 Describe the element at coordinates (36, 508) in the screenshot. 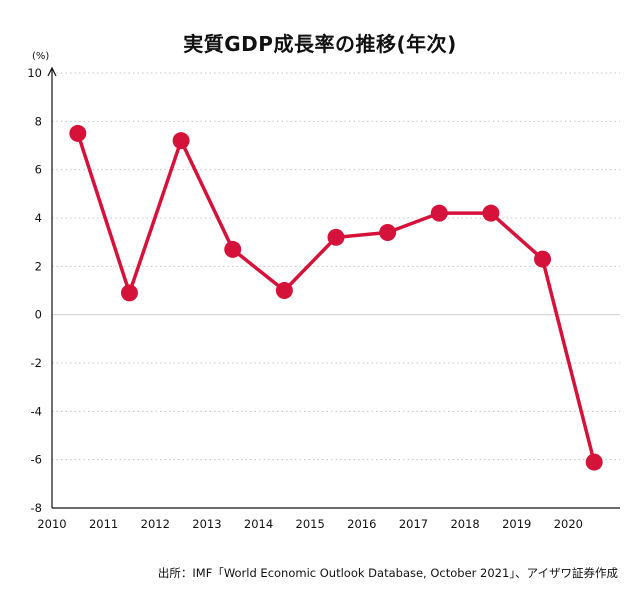

I see `y-tick-label: -8` at that location.